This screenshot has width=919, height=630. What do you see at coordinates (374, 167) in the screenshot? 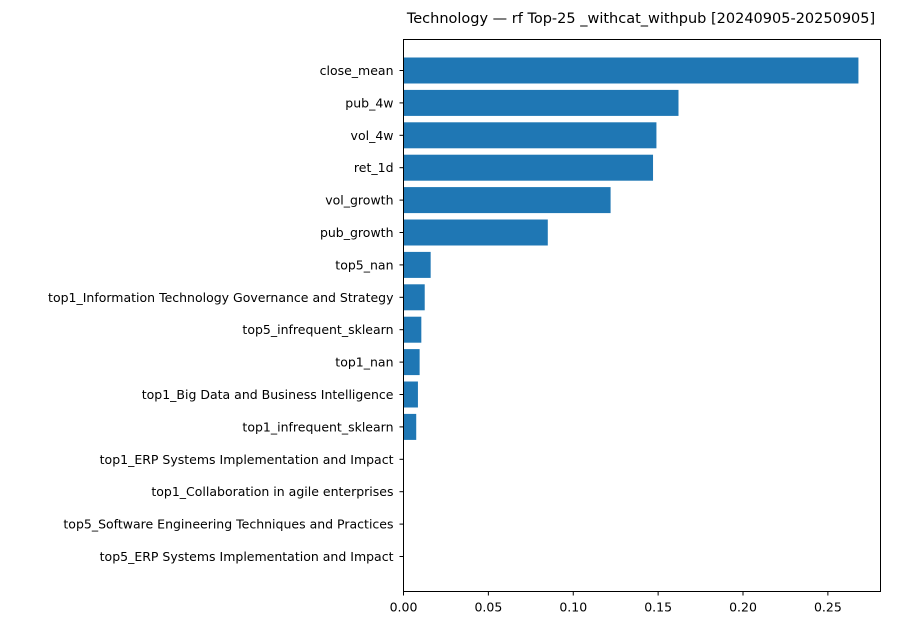
I see `y-tick-label: ret_1d` at bounding box center [374, 167].